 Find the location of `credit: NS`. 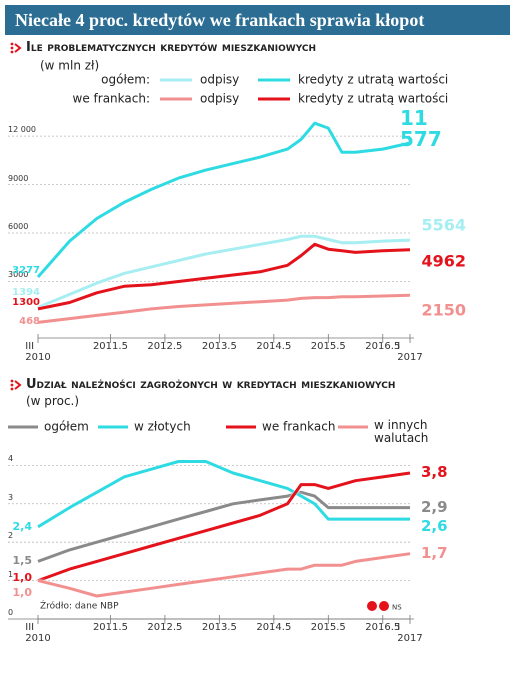

credit: NS is located at coordinates (397, 607).